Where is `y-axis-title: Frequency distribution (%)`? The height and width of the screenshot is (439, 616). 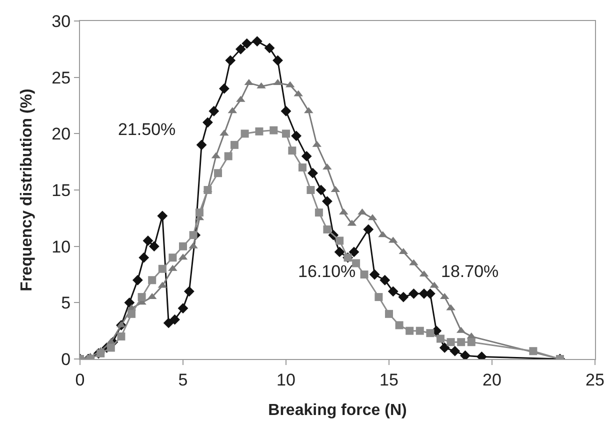
y-axis-title: Frequency distribution (%) is located at coordinates (27, 190).